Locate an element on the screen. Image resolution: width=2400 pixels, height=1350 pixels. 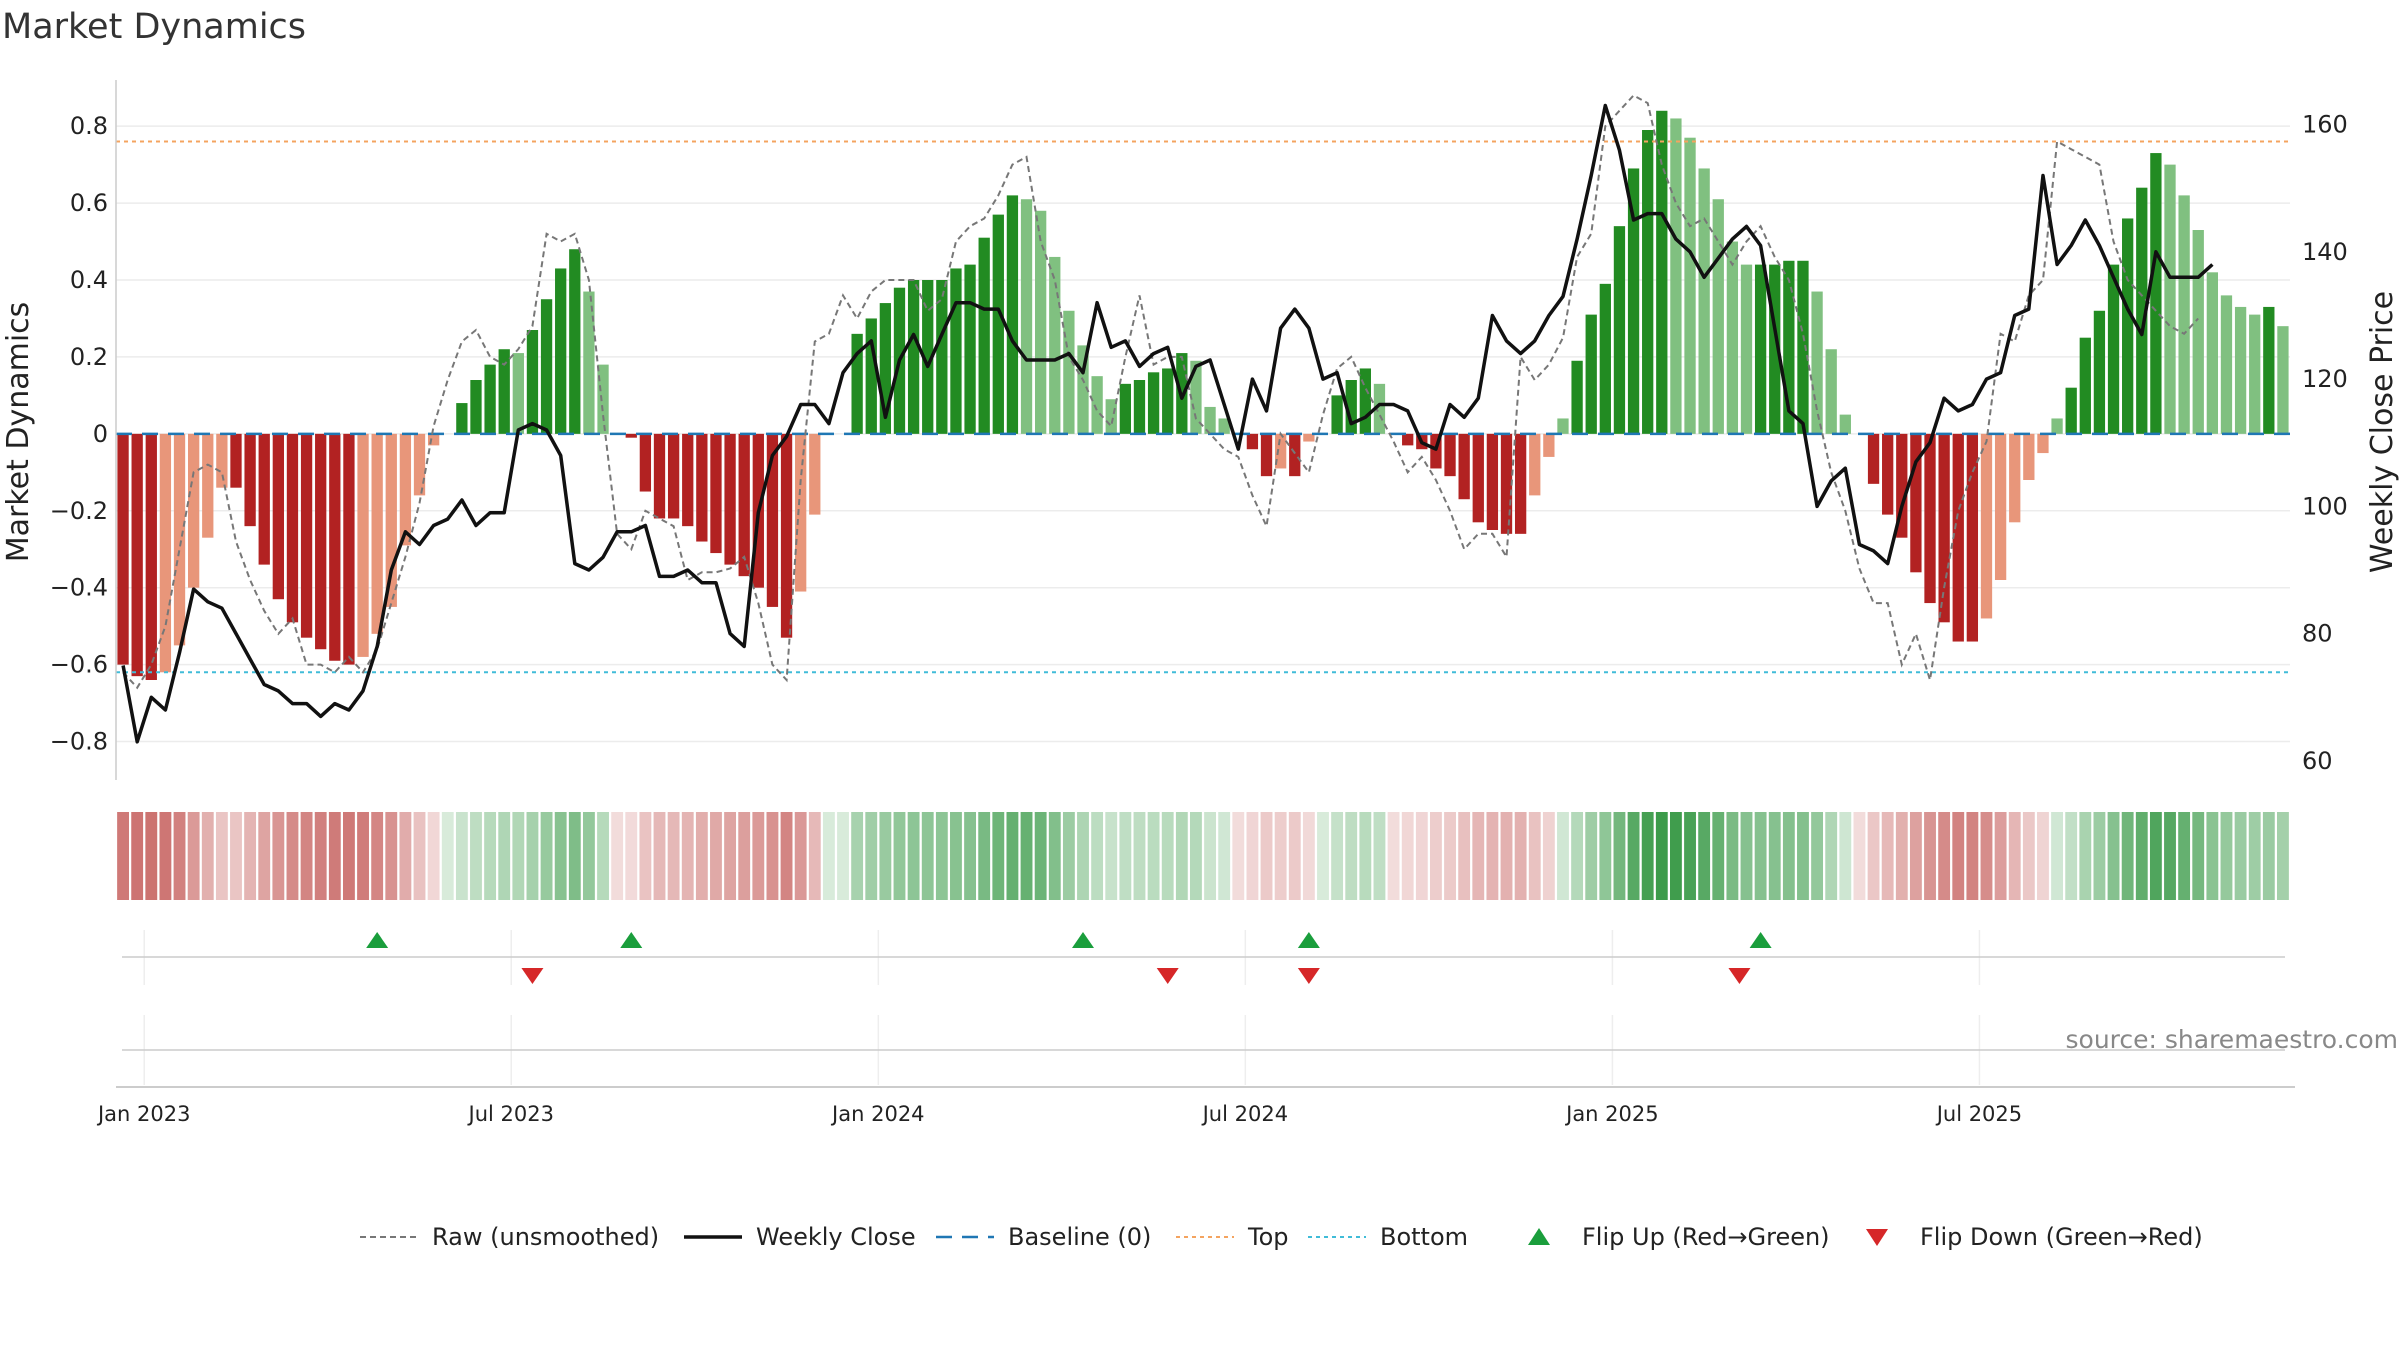
legend-item: Flip Down (Green→Red) is located at coordinates (2034, 1237).